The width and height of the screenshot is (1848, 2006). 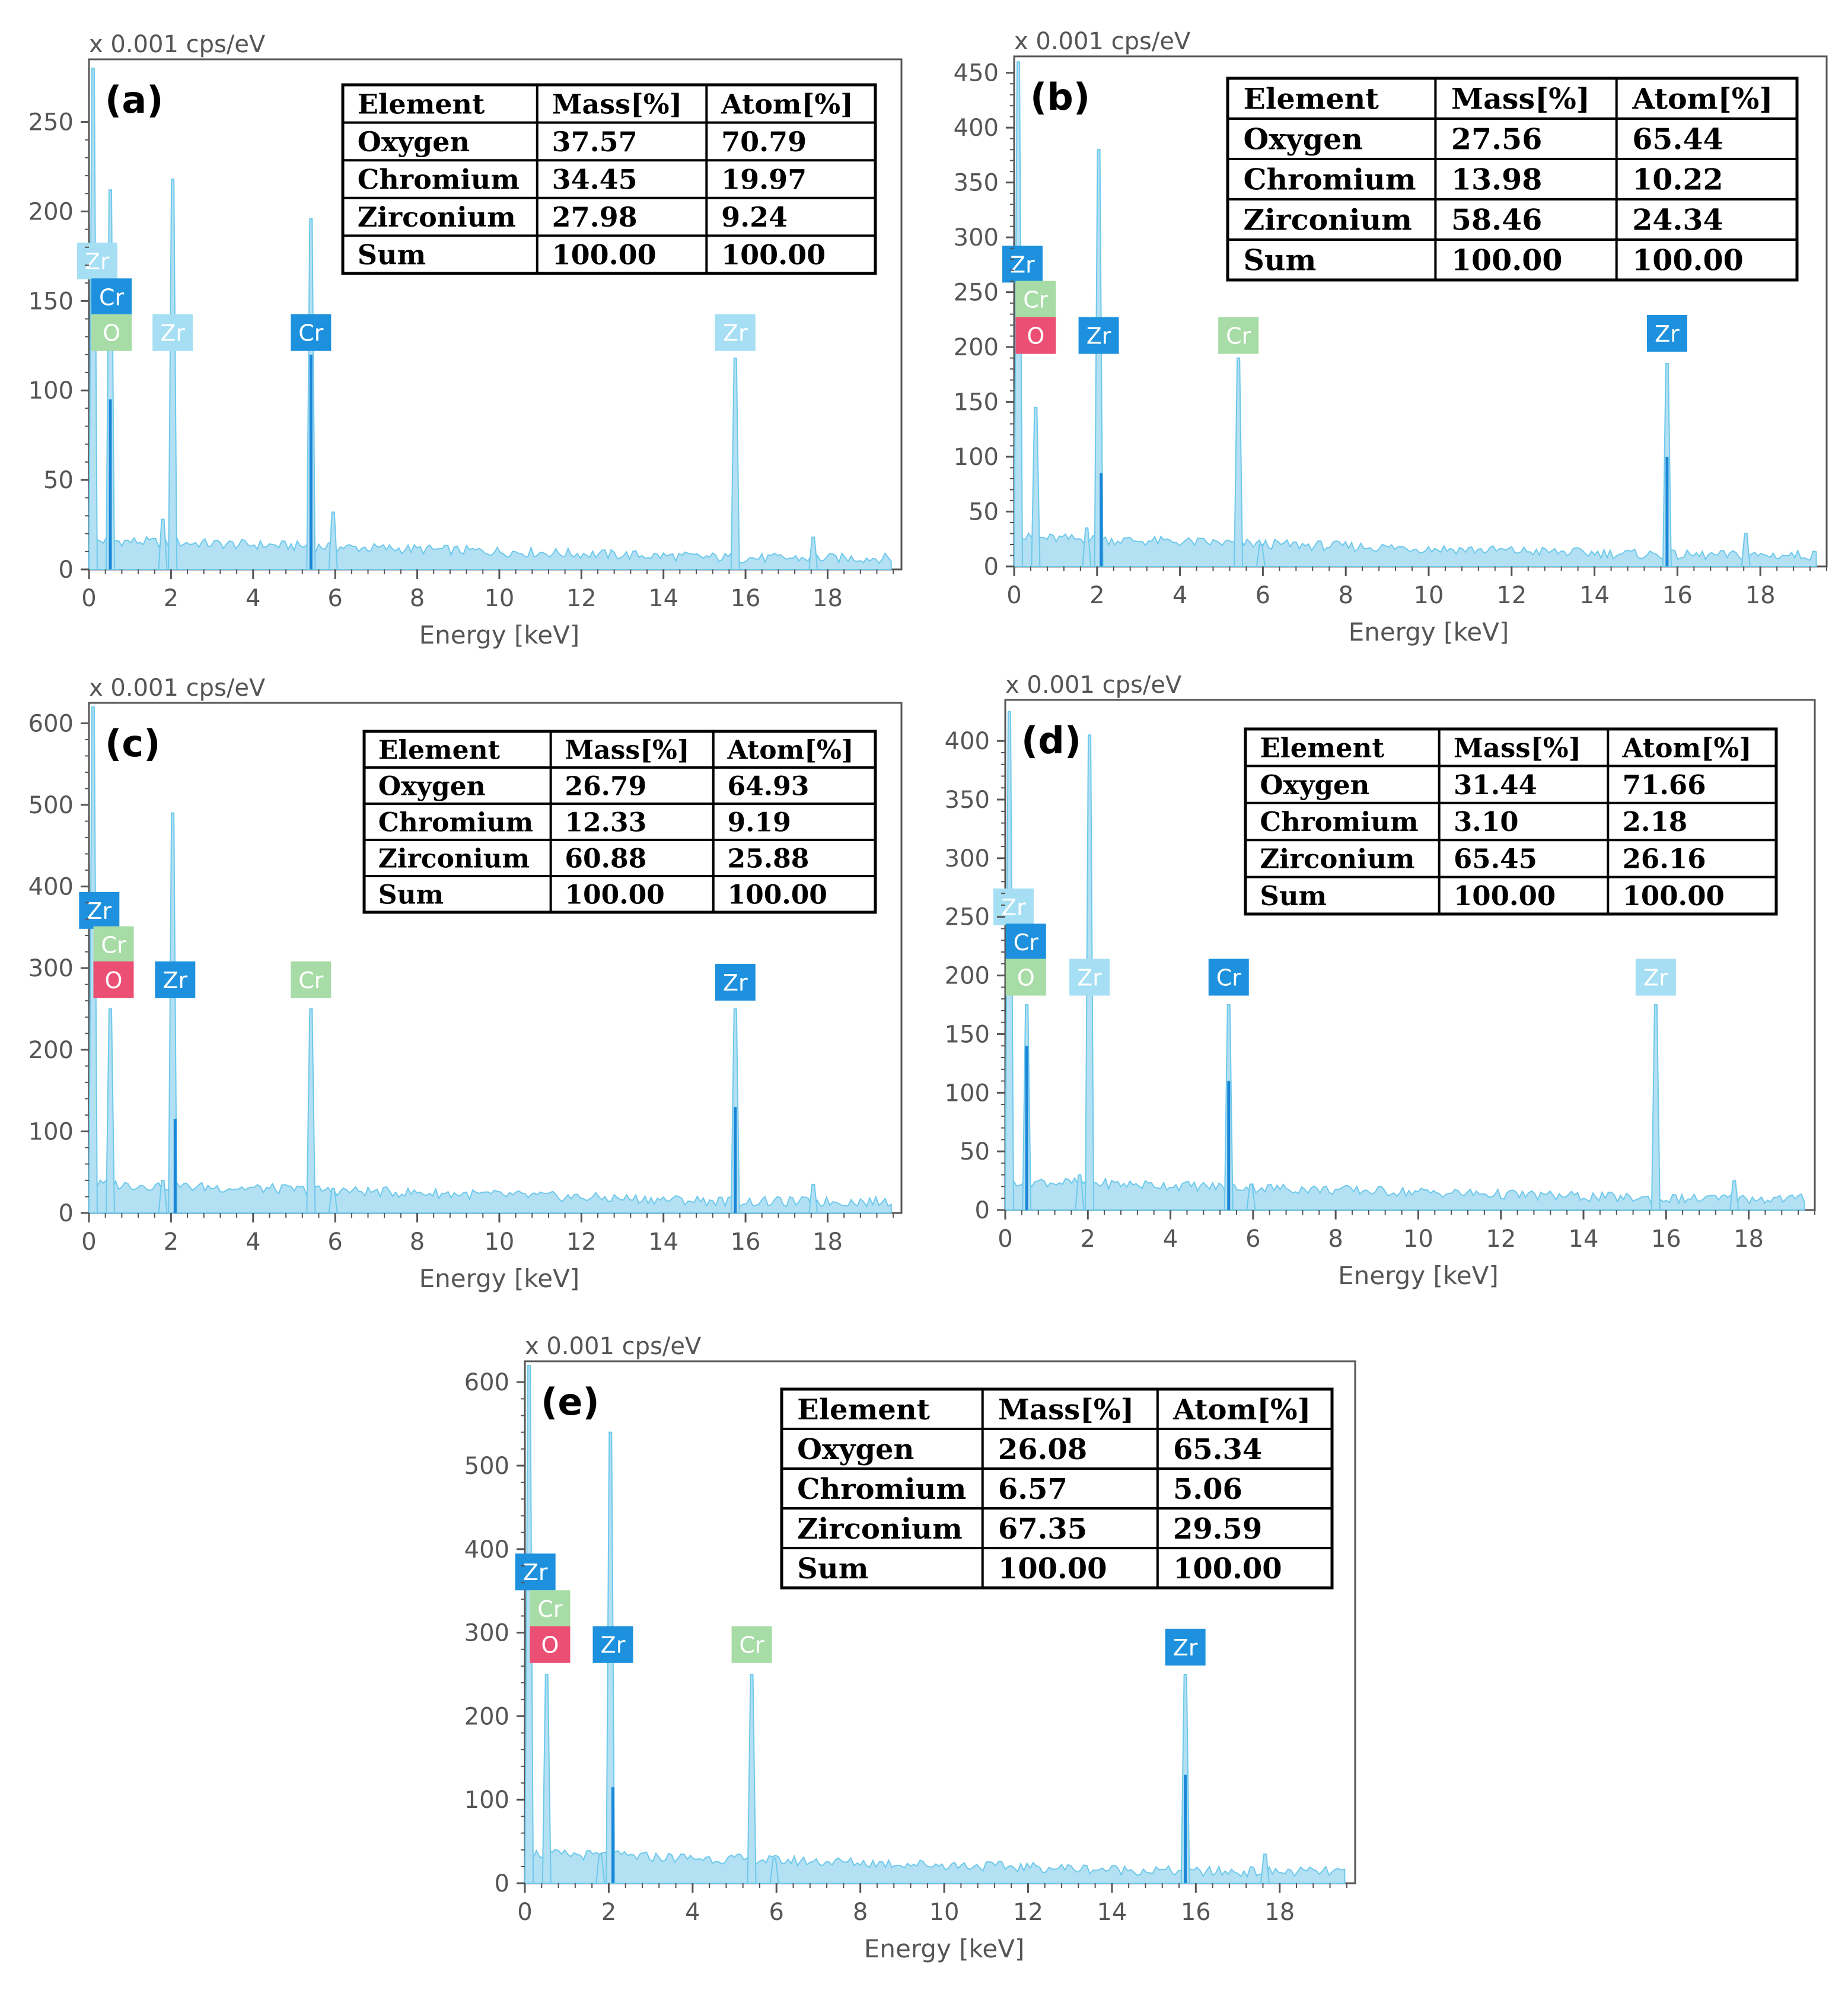 I want to click on y-tick-label: 450, so click(x=976, y=73).